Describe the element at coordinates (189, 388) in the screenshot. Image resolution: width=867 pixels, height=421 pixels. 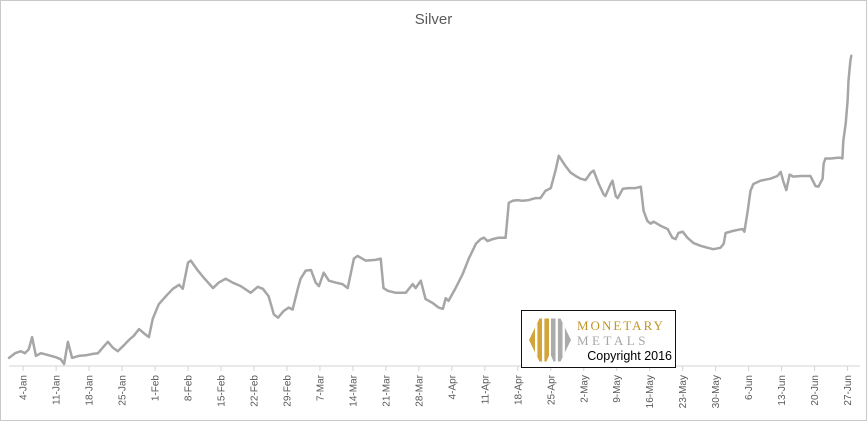
I see `x-axis-label: 8-Feb` at that location.